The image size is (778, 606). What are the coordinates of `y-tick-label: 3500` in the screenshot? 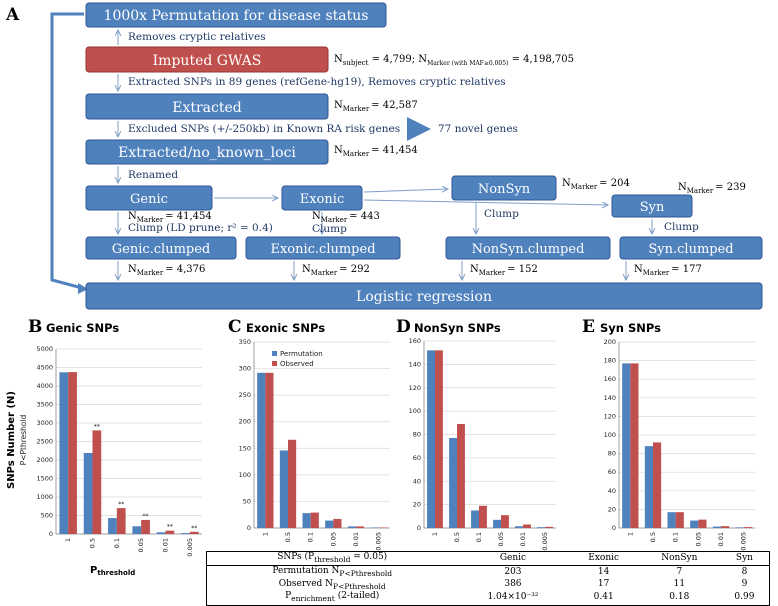 It's located at (44, 405).